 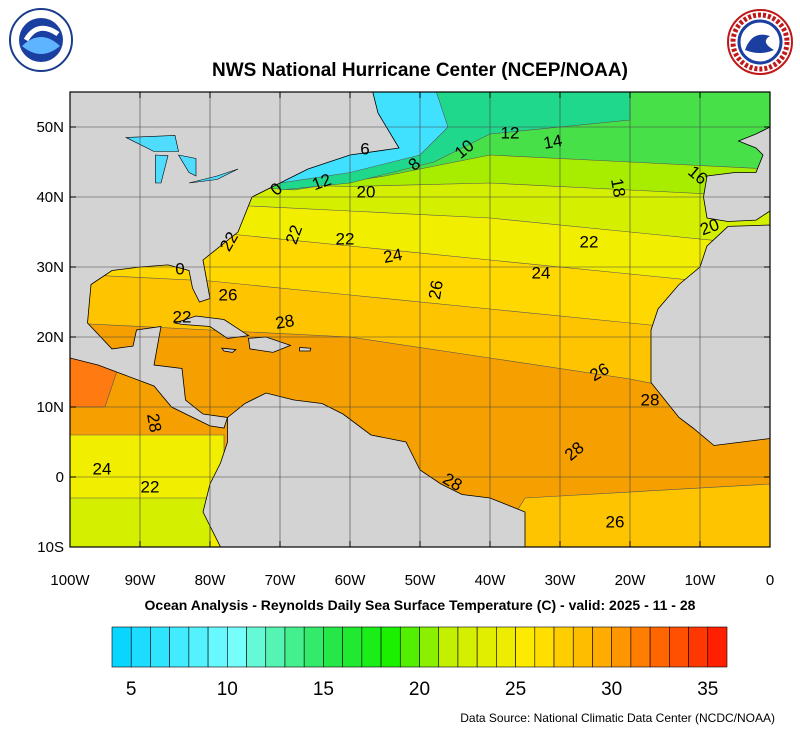 I want to click on contour-label: 12, so click(x=510, y=132).